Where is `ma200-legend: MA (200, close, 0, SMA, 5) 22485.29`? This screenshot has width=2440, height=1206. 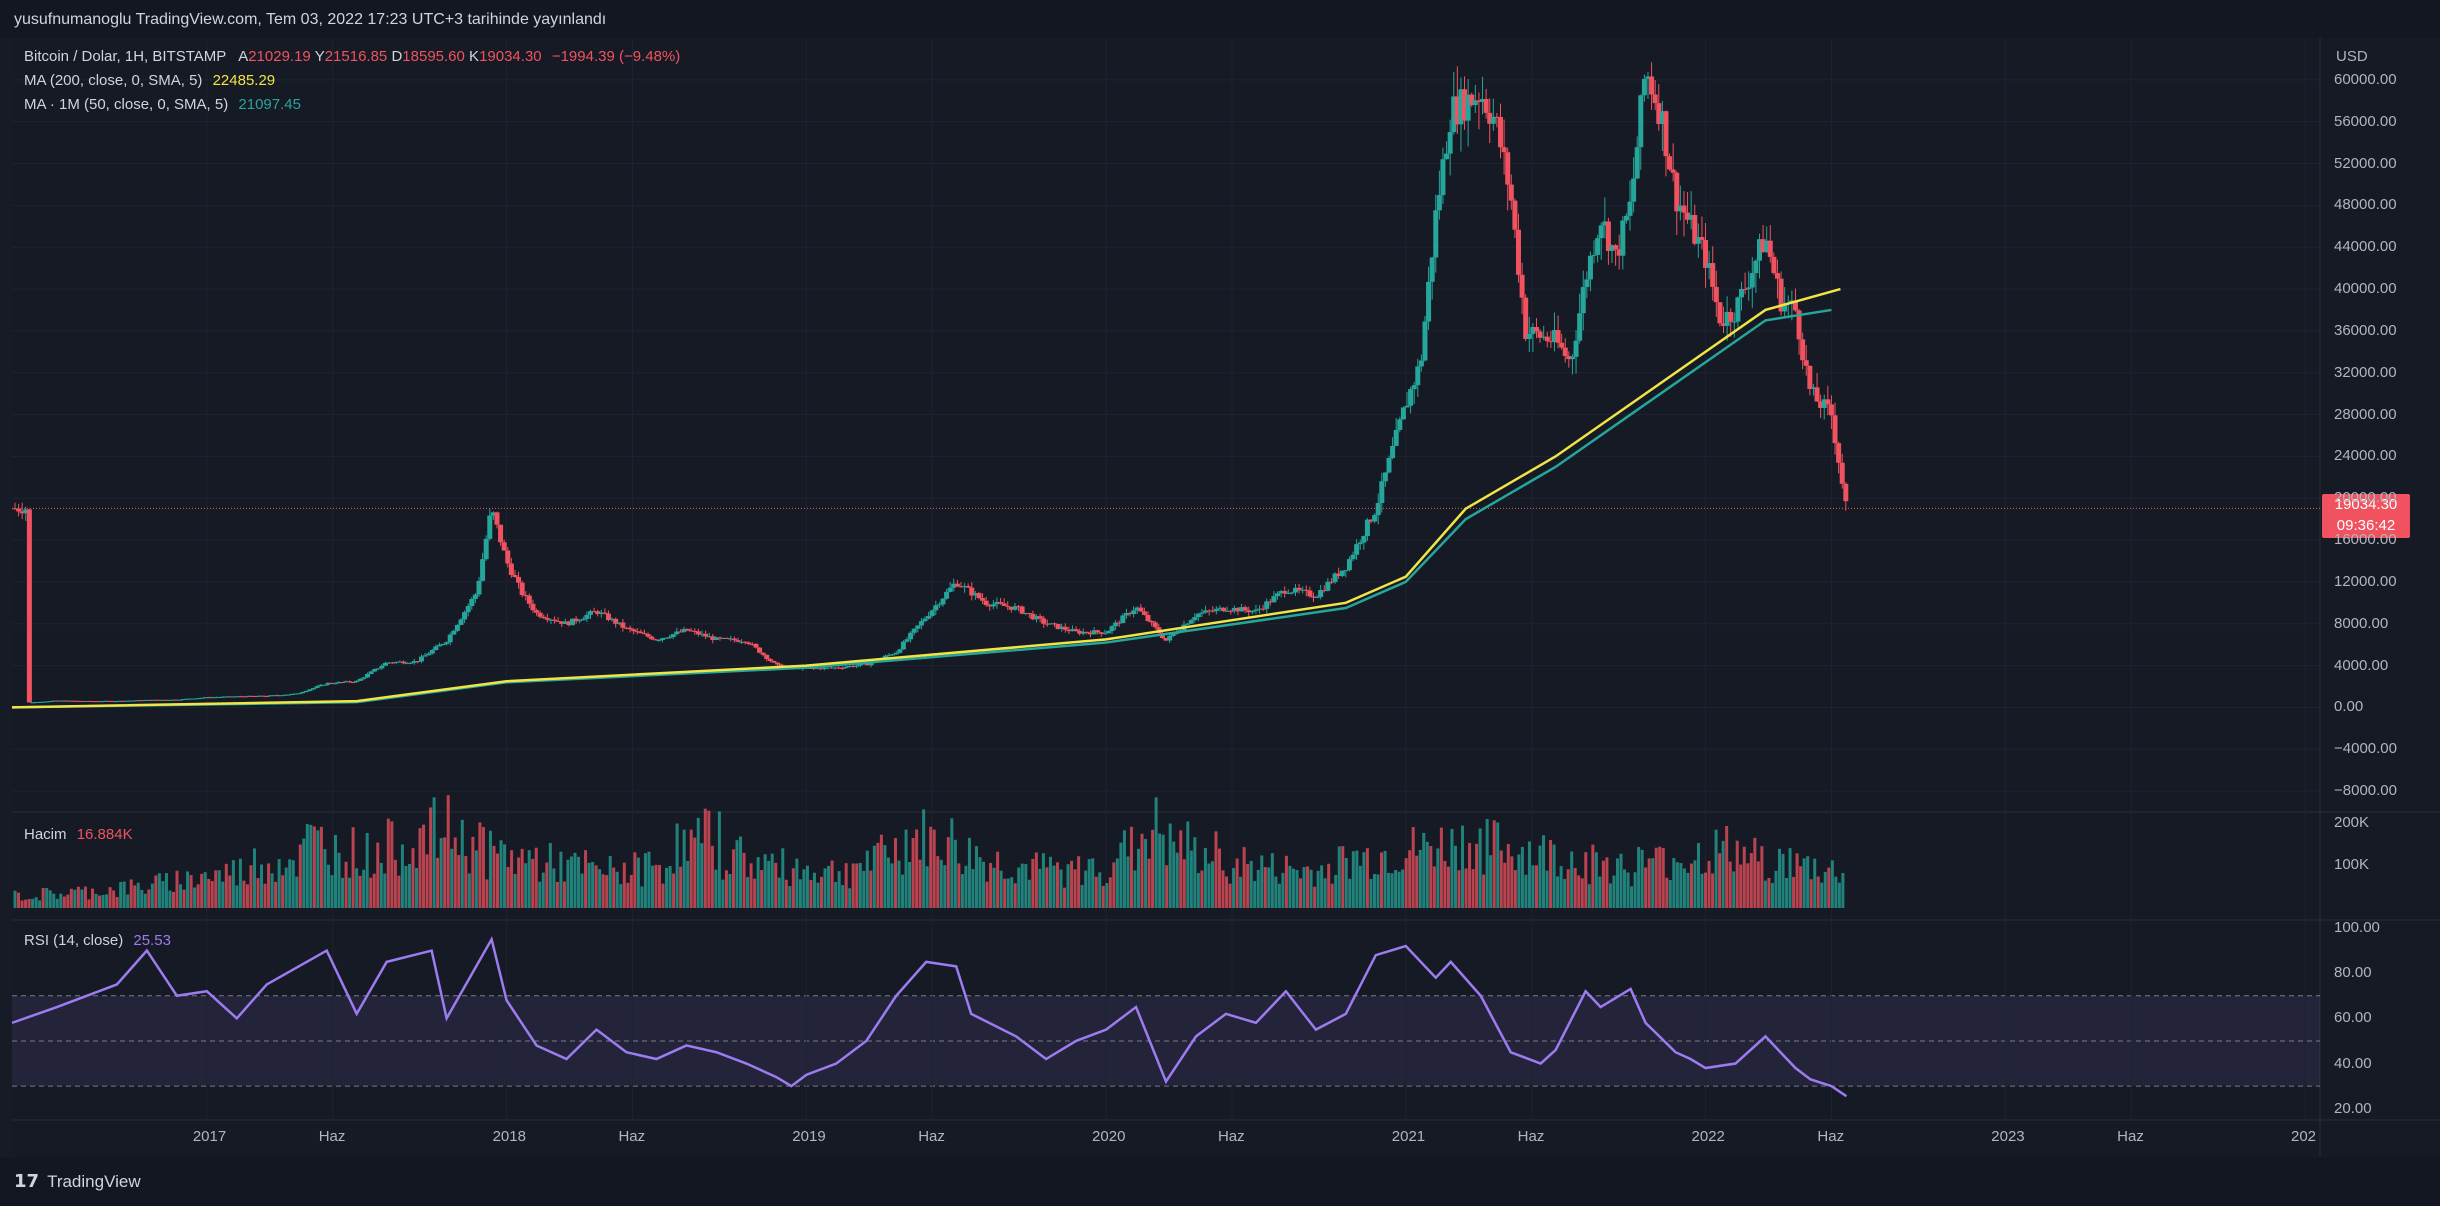 ma200-legend: MA (200, close, 0, SMA, 5) 22485.29 is located at coordinates (149, 80).